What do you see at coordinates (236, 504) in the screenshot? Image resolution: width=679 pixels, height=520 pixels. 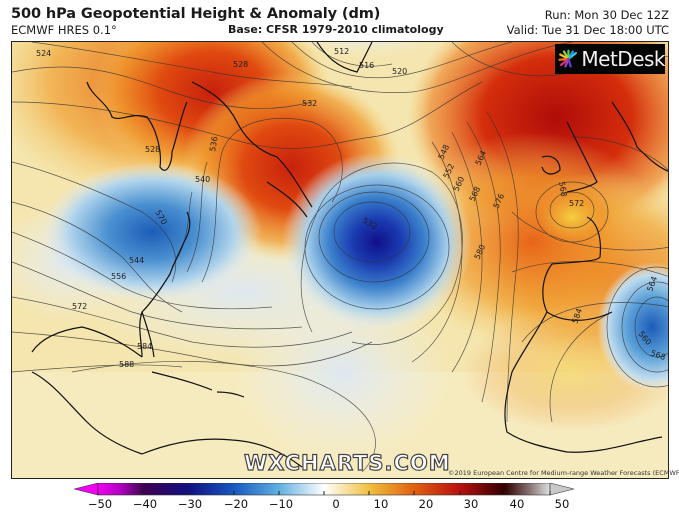 I see `colorbar-tick: −20` at bounding box center [236, 504].